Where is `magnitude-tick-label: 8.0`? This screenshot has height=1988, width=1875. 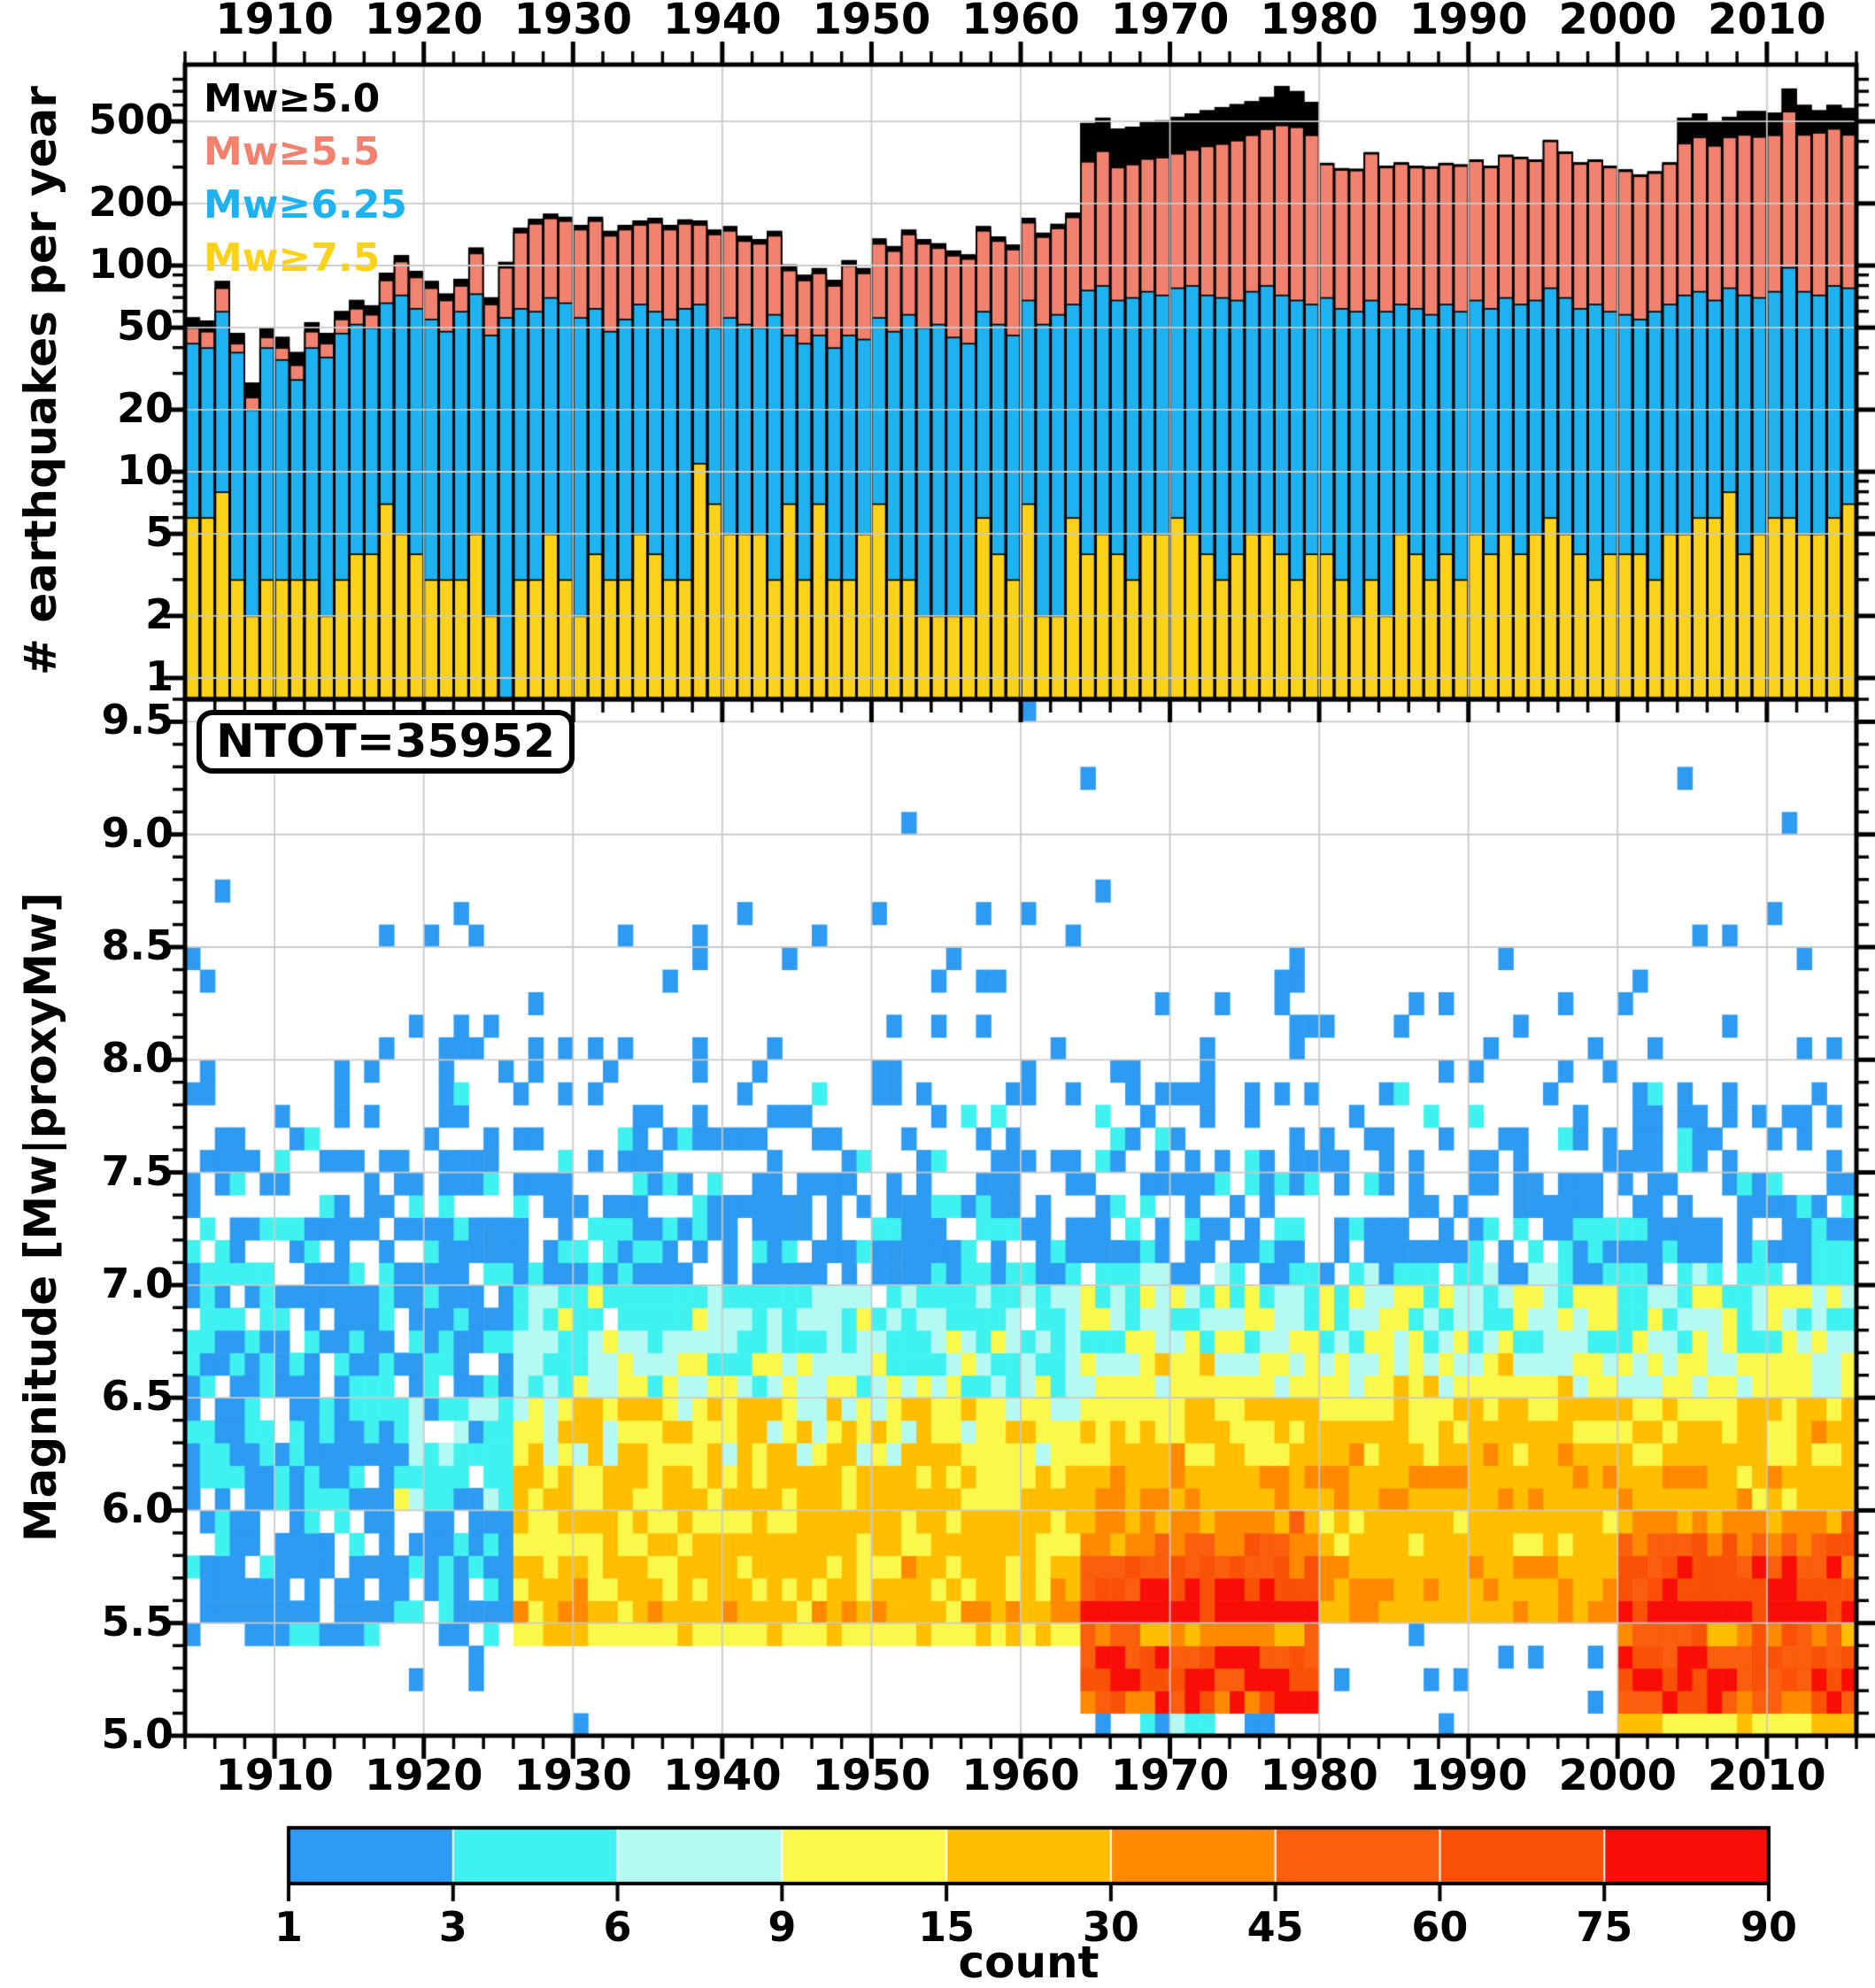
magnitude-tick-label: 8.0 is located at coordinates (137, 1058).